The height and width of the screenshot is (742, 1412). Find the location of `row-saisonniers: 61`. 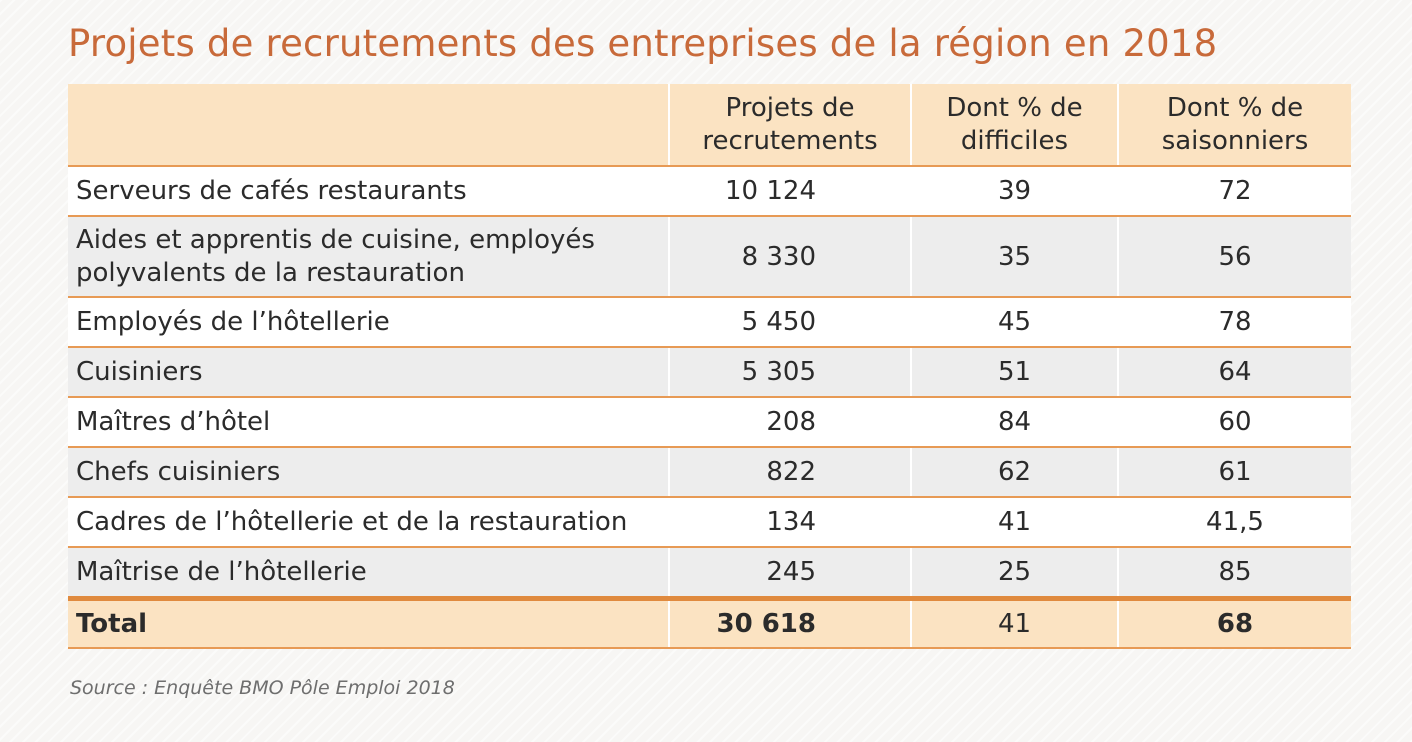

row-saisonniers: 61 is located at coordinates (1234, 472).